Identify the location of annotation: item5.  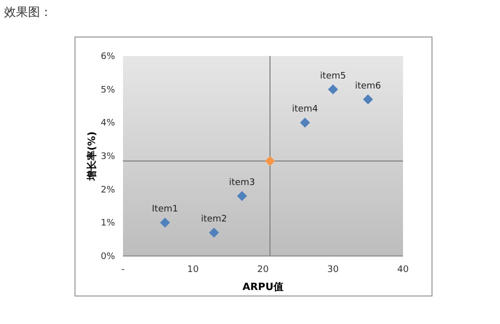
(333, 76).